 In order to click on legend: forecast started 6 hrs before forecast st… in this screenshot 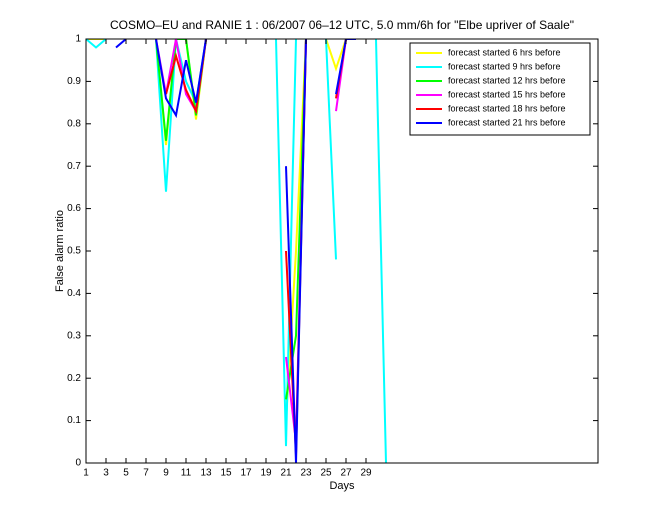, I will do `click(500, 89)`.